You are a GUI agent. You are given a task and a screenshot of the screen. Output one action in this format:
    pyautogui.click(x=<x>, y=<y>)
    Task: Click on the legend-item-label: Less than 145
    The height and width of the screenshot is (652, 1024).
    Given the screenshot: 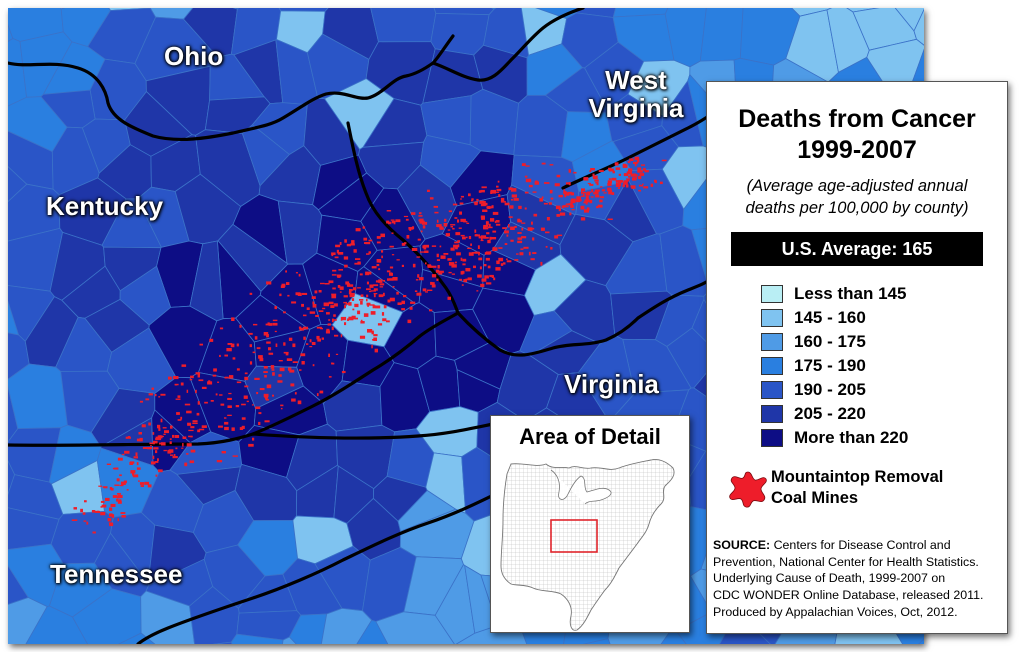 What is the action you would take?
    pyautogui.click(x=850, y=293)
    